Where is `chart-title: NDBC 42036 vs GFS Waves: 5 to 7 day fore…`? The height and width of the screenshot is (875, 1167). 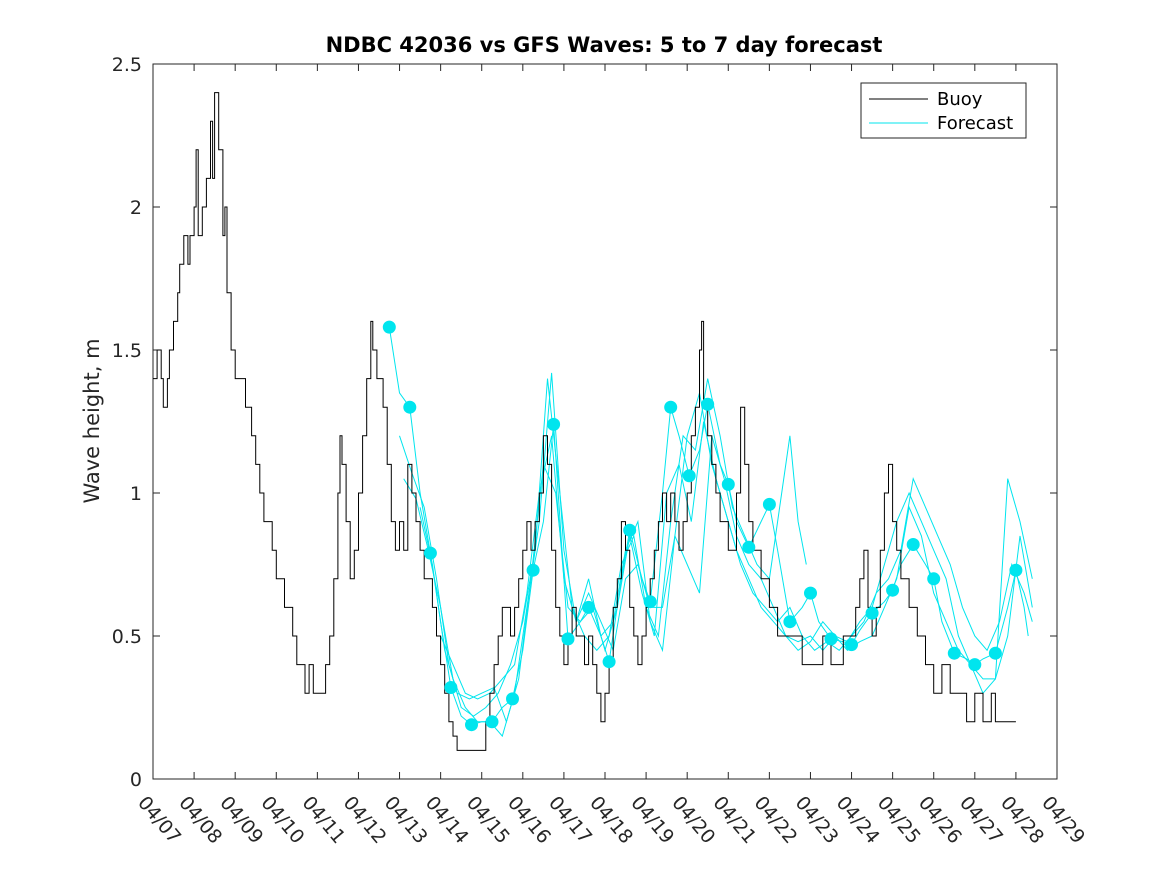 chart-title: NDBC 42036 vs GFS Waves: 5 to 7 day fore… is located at coordinates (604, 45).